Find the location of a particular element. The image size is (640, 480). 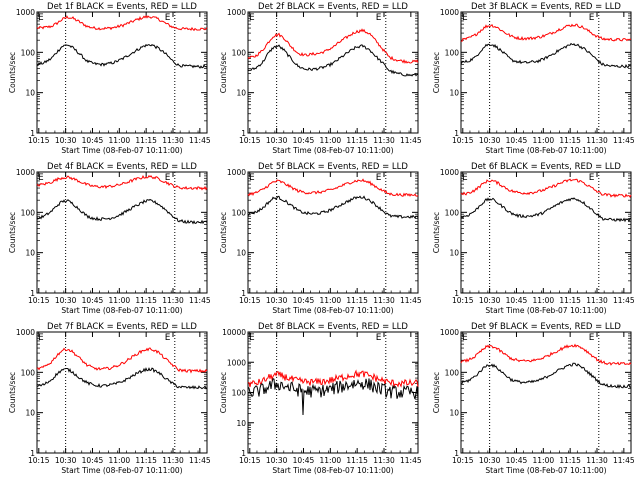

chart-title: Det 4f BLACK = Events, RED = LLD is located at coordinates (122, 167).